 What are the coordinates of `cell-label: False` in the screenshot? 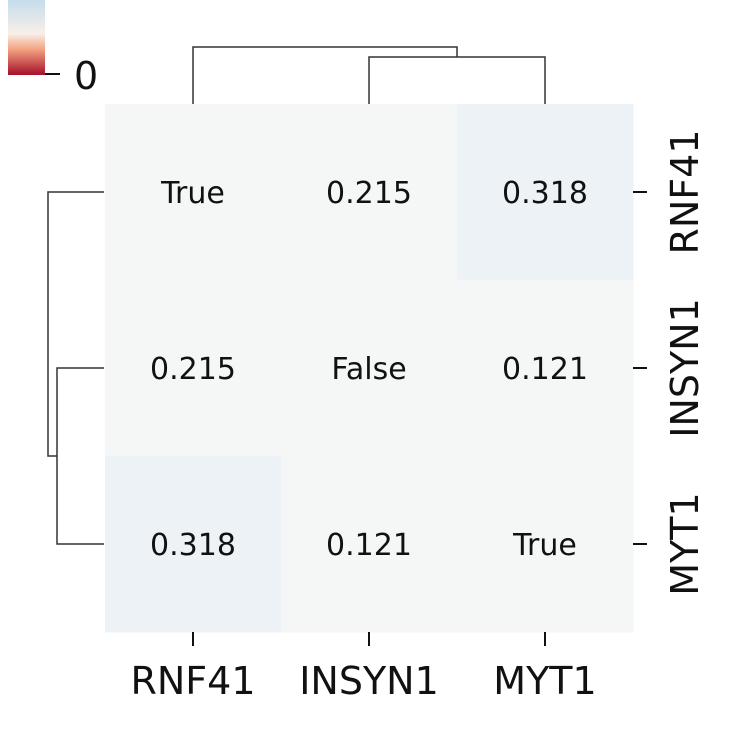 It's located at (368, 369).